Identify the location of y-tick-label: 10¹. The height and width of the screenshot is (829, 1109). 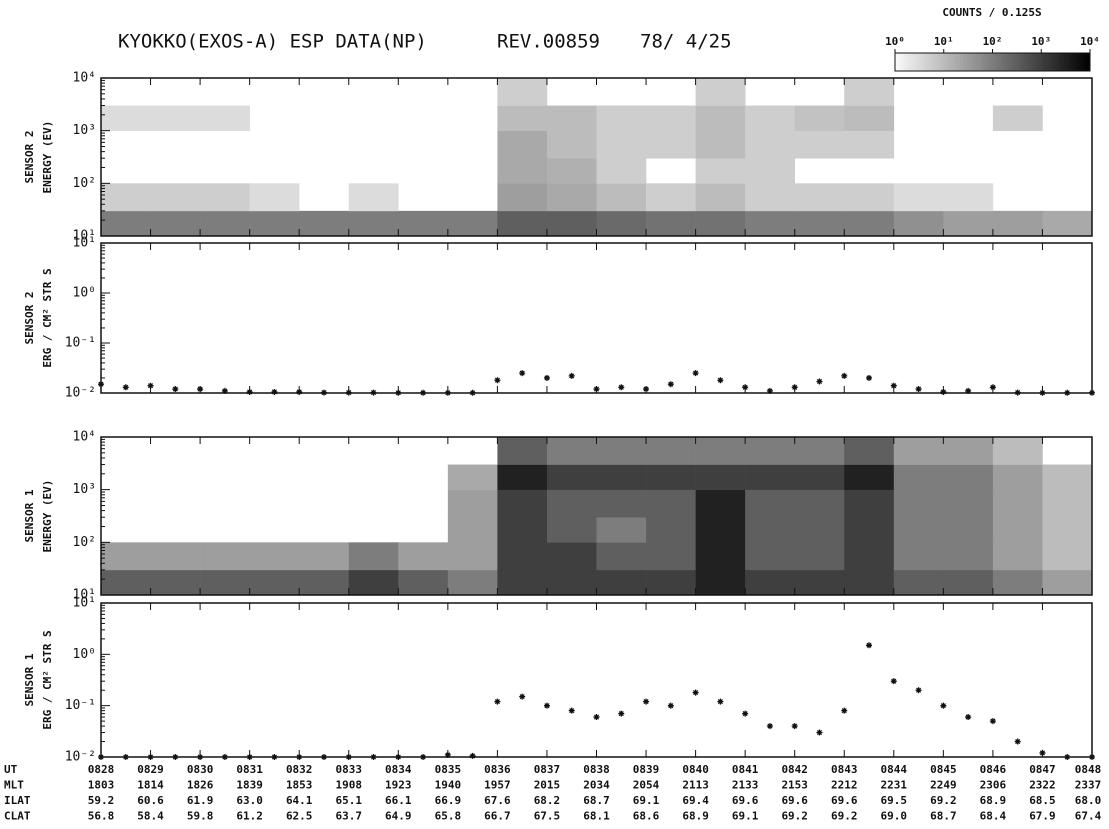
(84, 236).